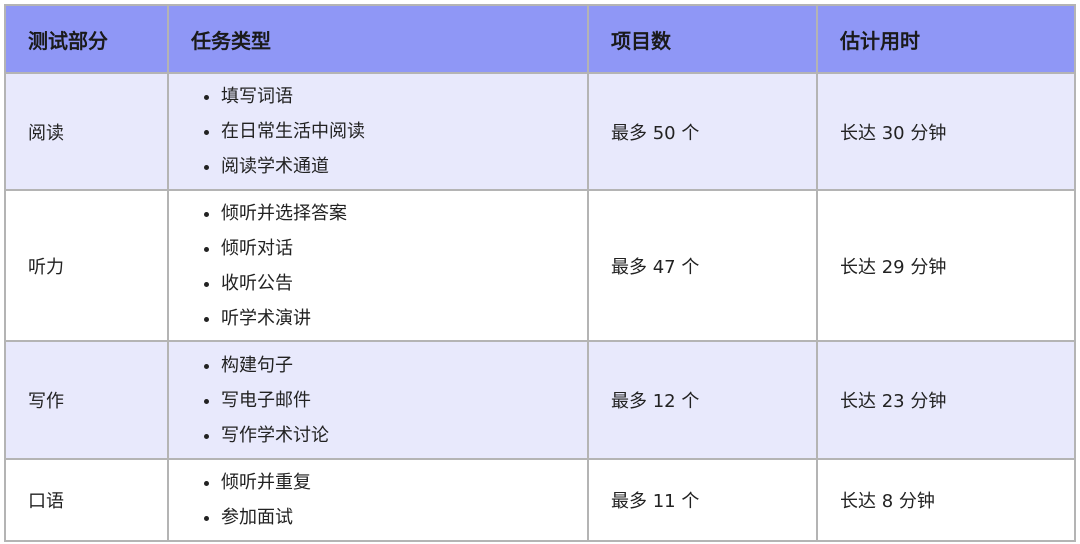 The image size is (1080, 544). I want to click on task-types-cell: 填写词语在日常生活中阅读阅读学术通道, so click(378, 131).